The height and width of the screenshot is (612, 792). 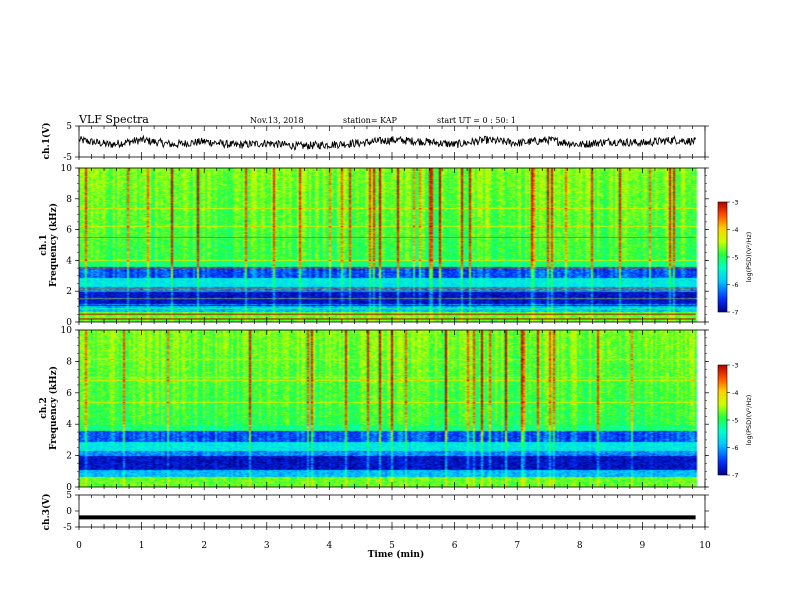 I want to click on x-tick-label: 6, so click(x=455, y=546).